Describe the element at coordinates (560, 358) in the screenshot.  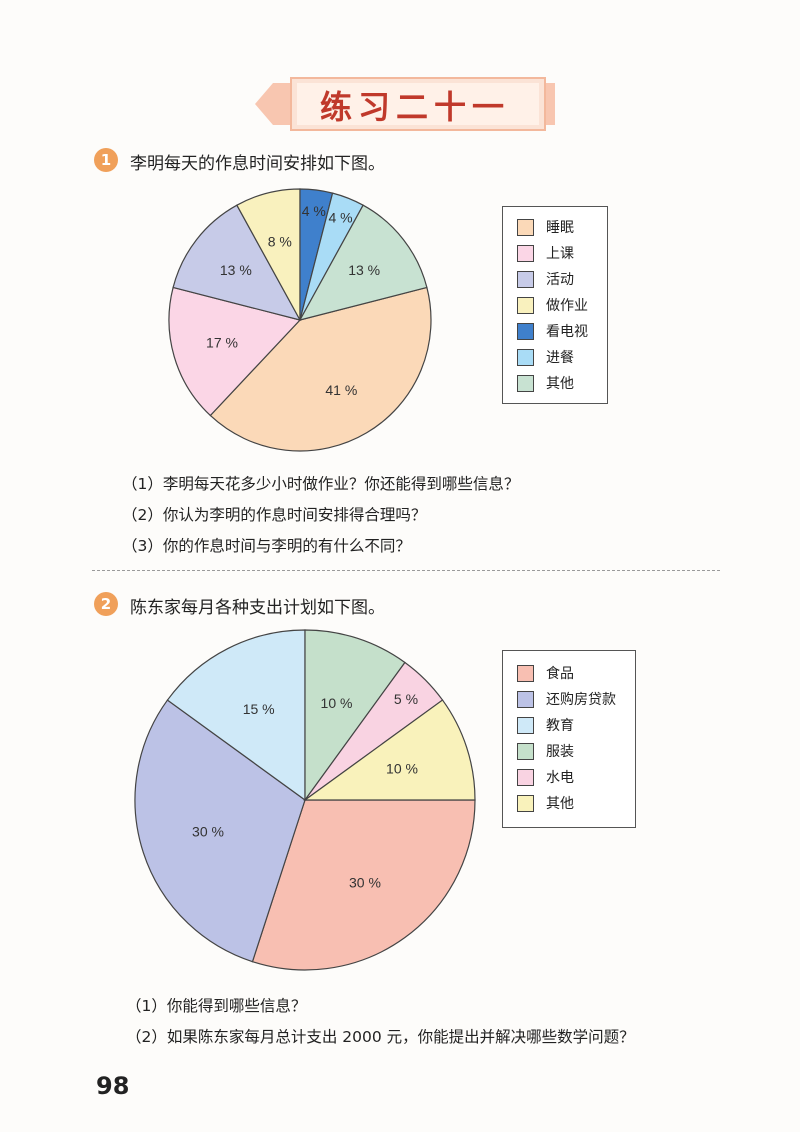
I see `legend-label: 进餐` at that location.